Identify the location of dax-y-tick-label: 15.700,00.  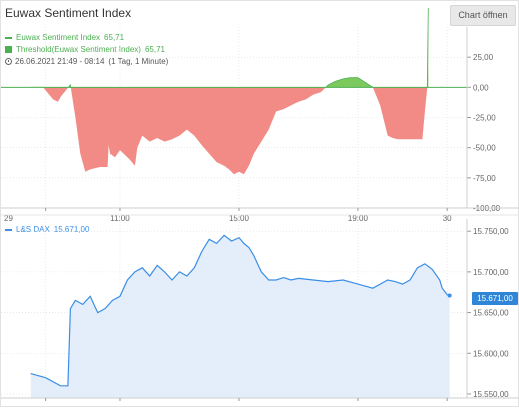
(491, 272).